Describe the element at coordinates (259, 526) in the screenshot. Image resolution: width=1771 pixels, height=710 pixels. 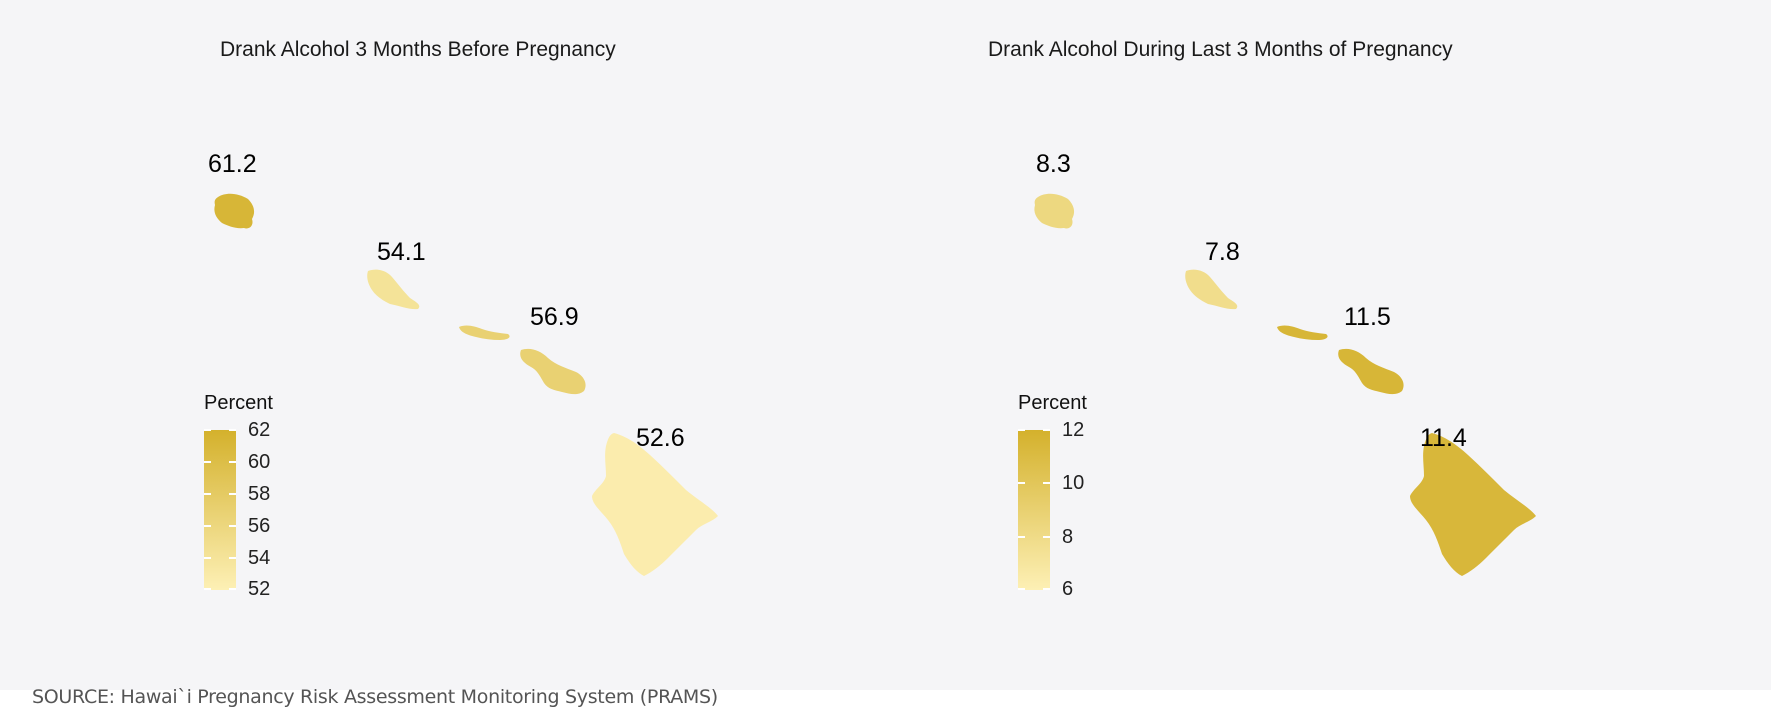
I see `legend-tick-label: 56` at that location.